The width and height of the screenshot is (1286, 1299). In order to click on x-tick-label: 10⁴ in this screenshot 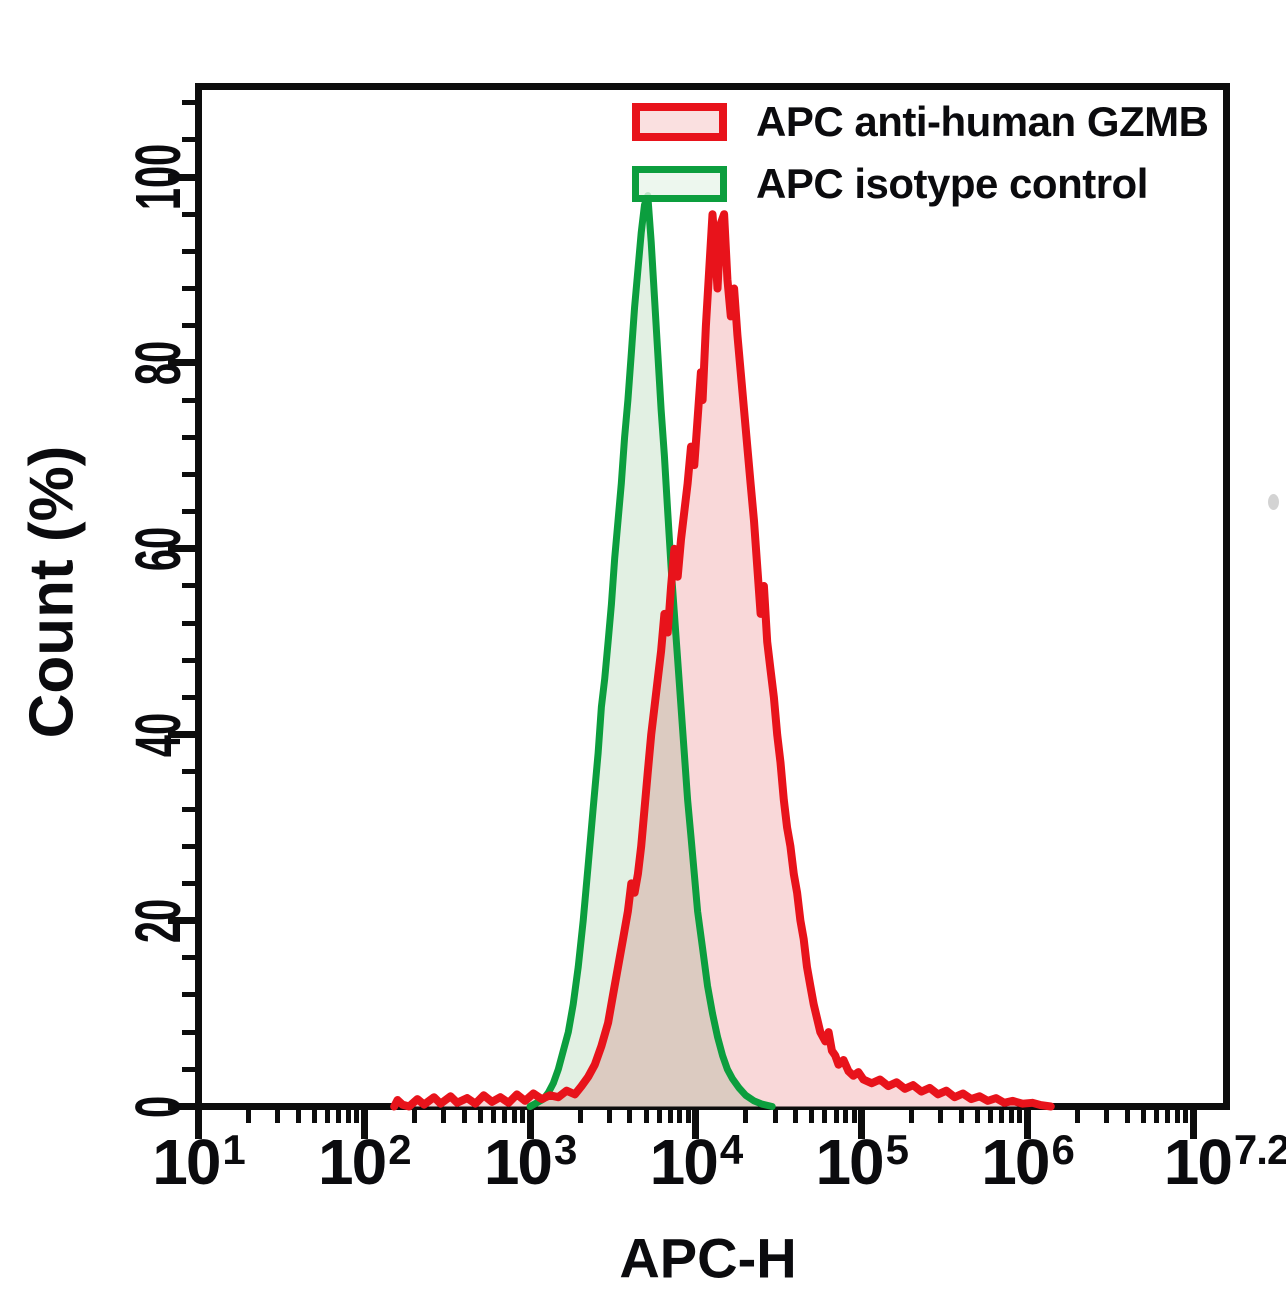, I will do `click(696, 1162)`.